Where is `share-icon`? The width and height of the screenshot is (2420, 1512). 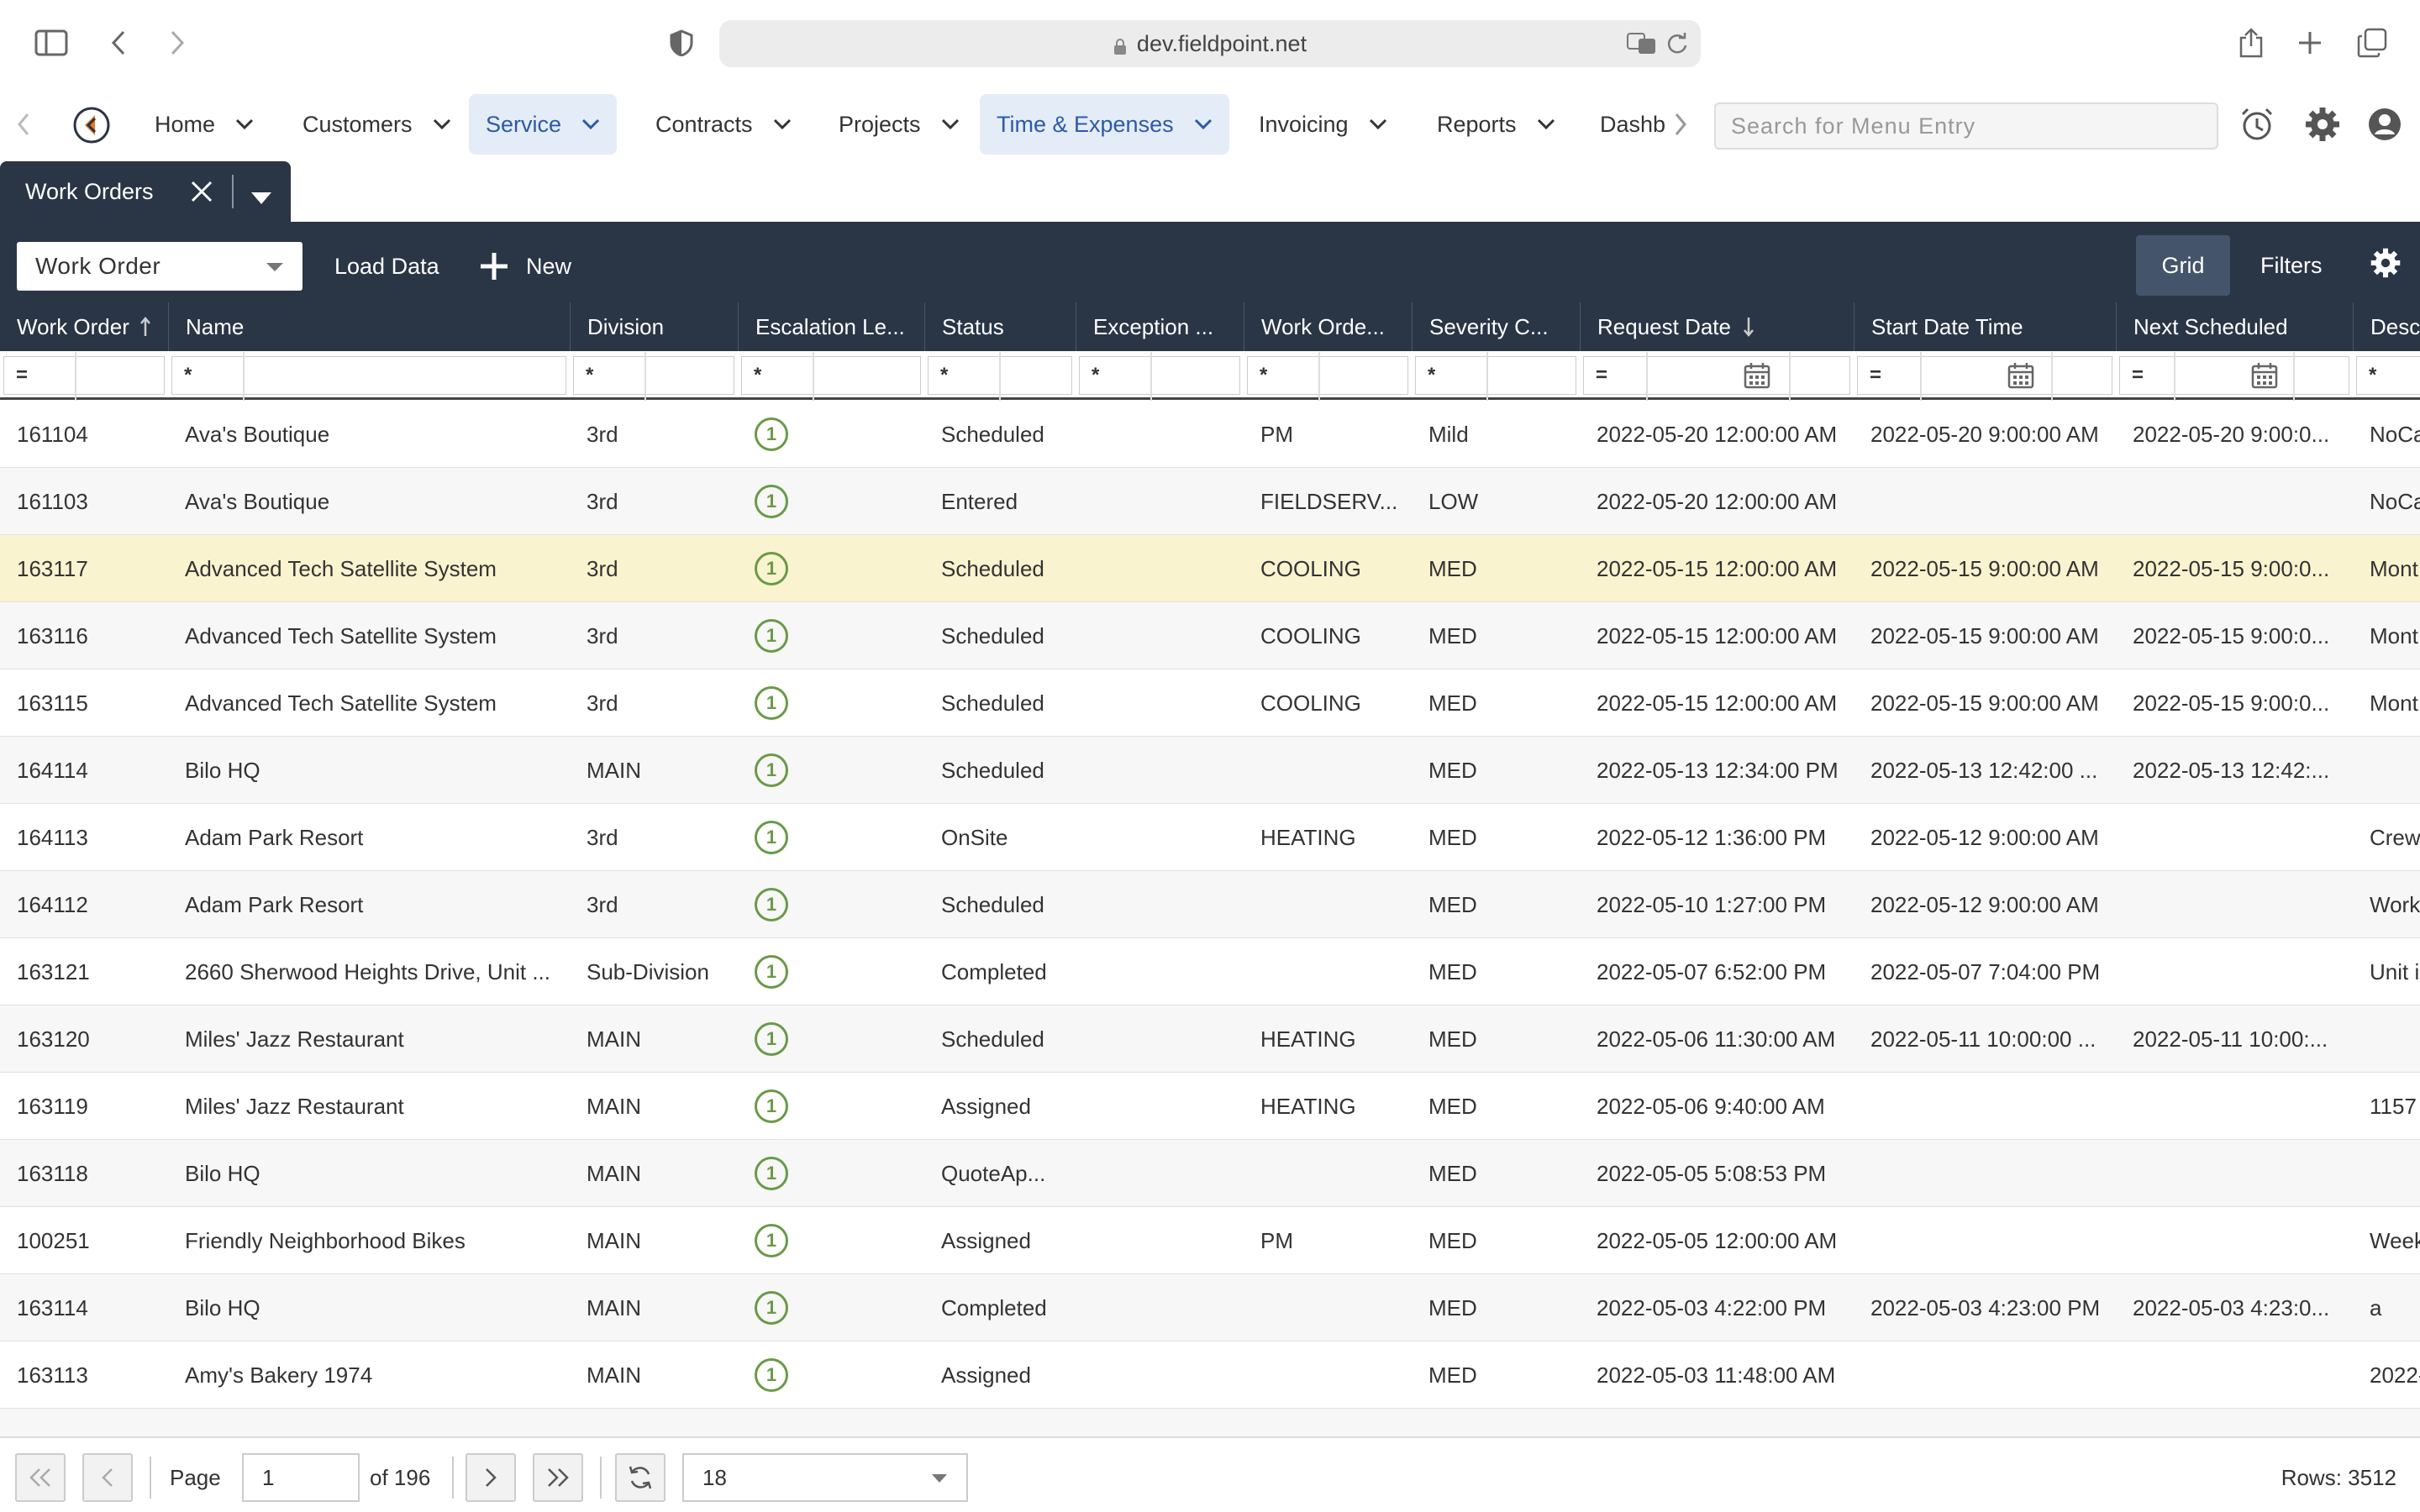 share-icon is located at coordinates (2251, 43).